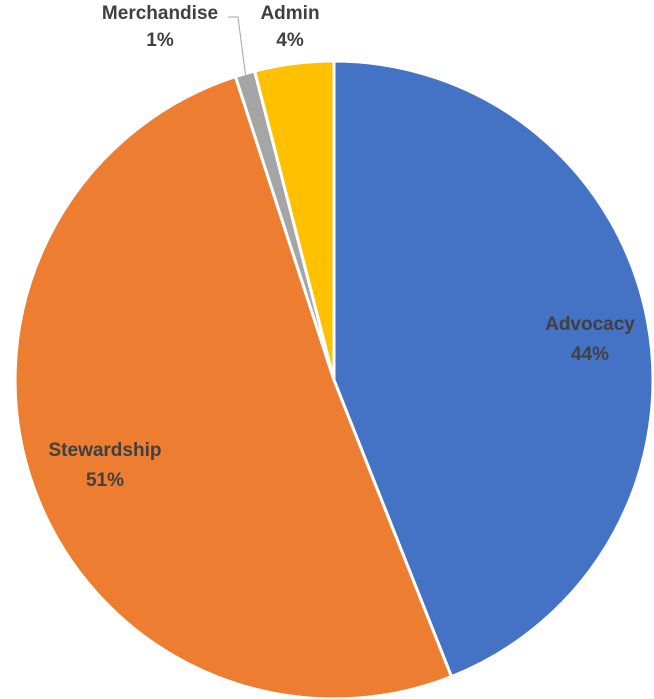 Image resolution: width=654 pixels, height=699 pixels. Describe the element at coordinates (289, 13) in the screenshot. I see `slice-label-admin: Admin` at that location.